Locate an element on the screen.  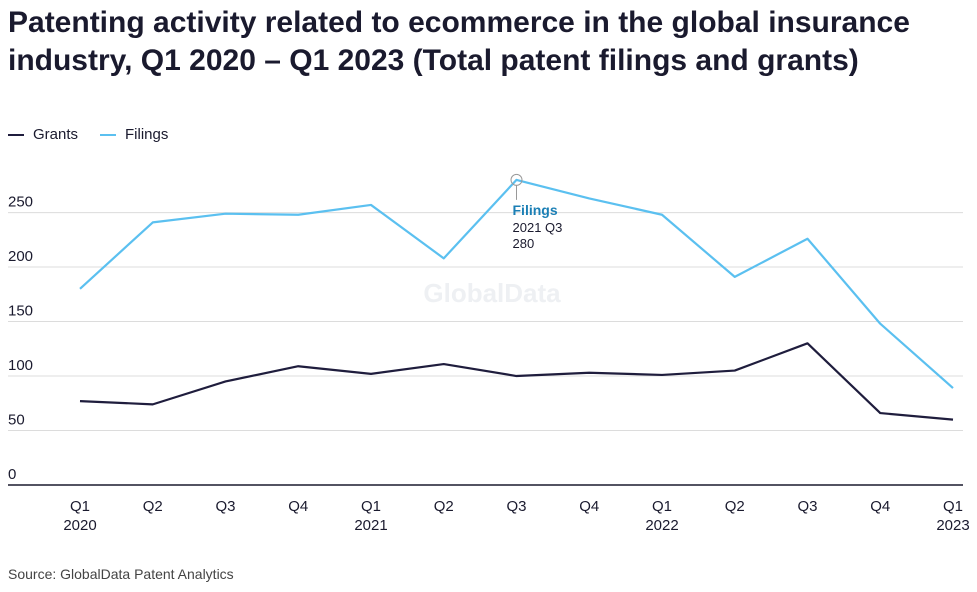
legend-item-filings: Filings is located at coordinates (134, 134).